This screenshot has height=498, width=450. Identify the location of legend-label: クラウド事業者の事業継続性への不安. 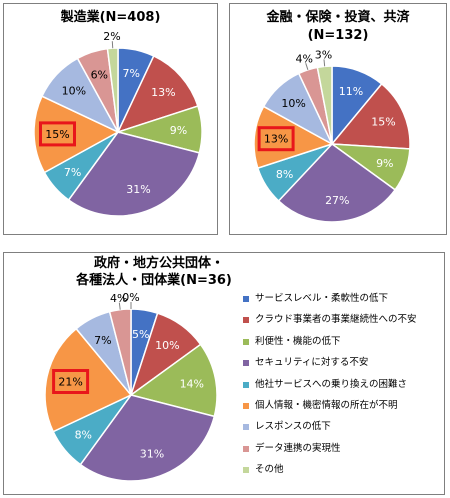
(336, 320).